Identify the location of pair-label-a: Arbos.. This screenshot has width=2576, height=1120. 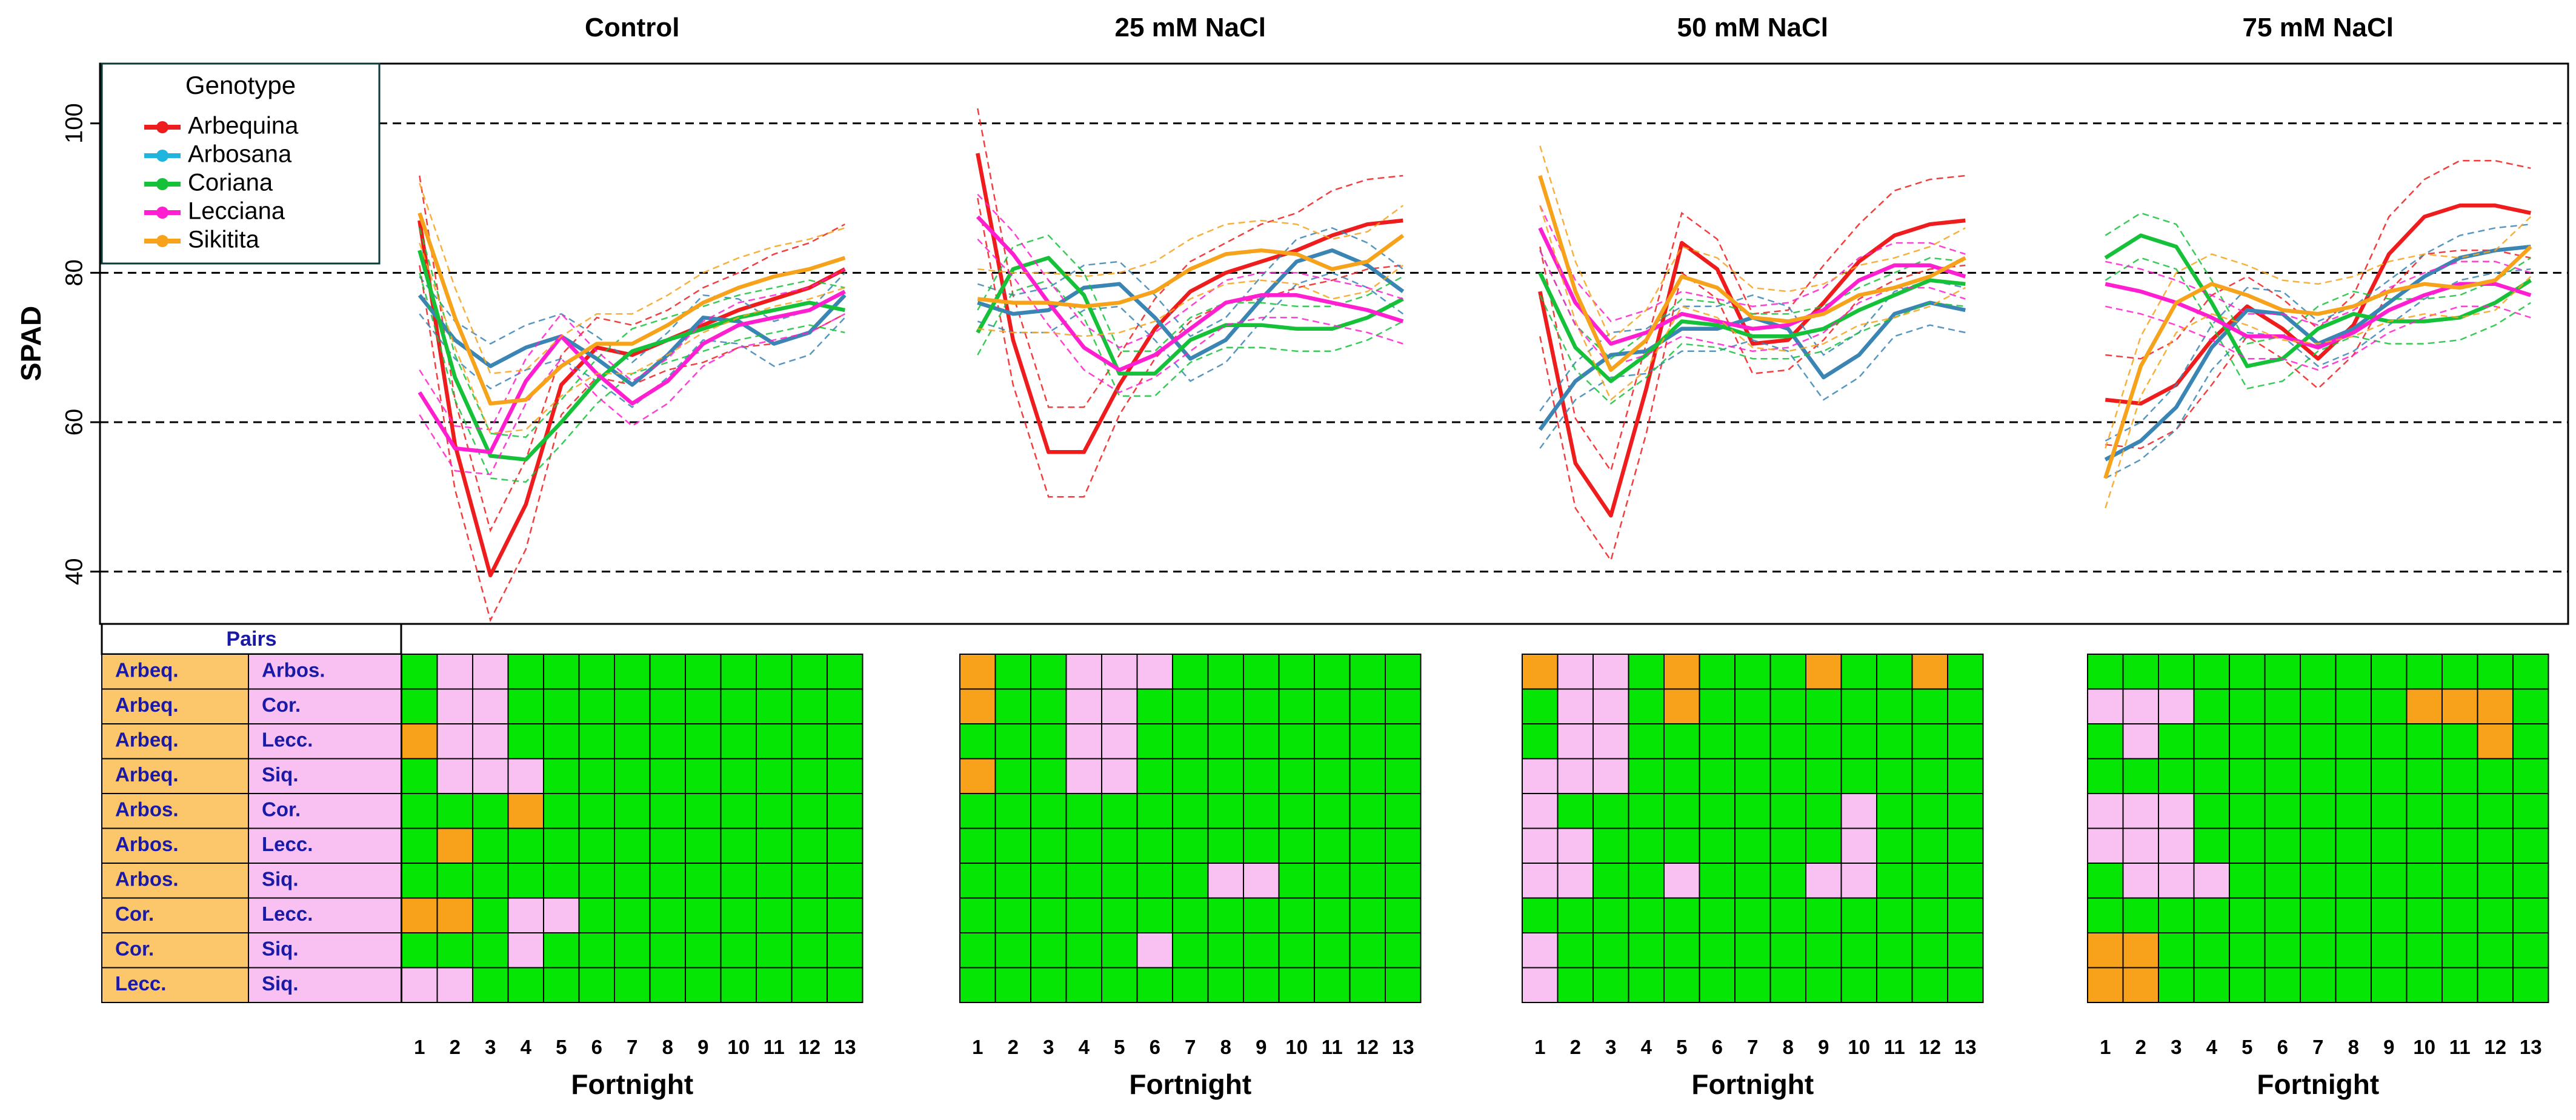
(147, 844).